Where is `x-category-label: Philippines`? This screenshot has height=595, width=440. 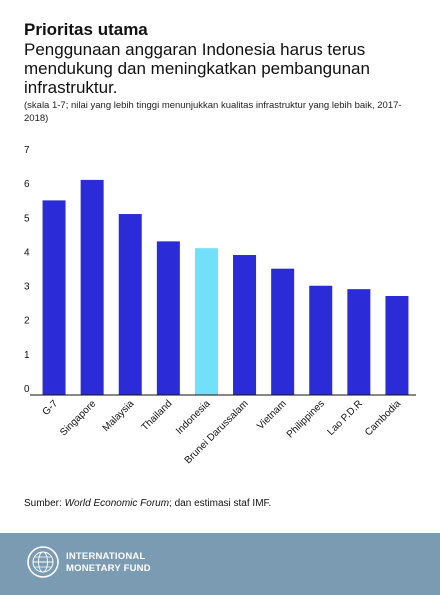 x-category-label: Philippines is located at coordinates (306, 419).